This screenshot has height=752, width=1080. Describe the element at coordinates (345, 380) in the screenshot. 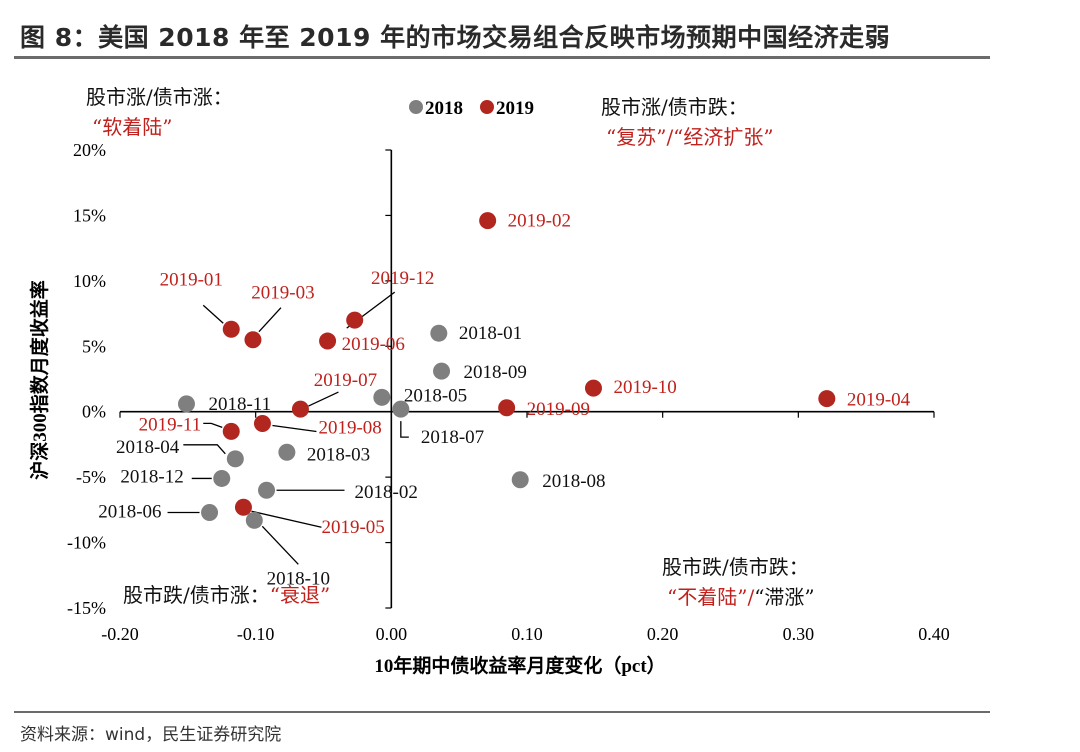

I see `point-label-2019-07: 2019-07` at that location.